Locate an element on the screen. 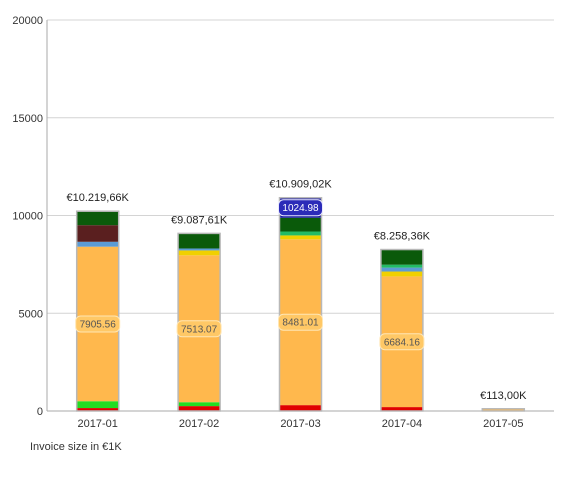 The width and height of the screenshot is (574, 480). x-tick-label: 2017-04 is located at coordinates (402, 424).